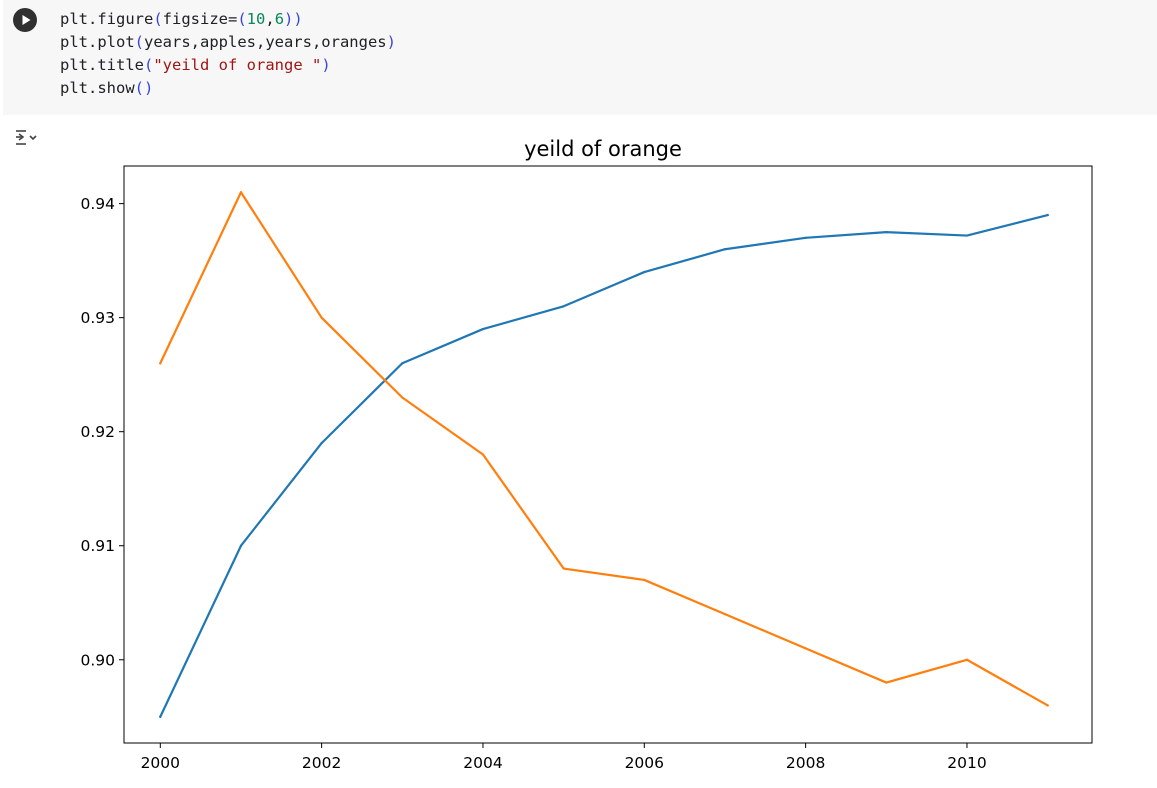  What do you see at coordinates (603, 149) in the screenshot?
I see `chart-title: yeild of orange` at bounding box center [603, 149].